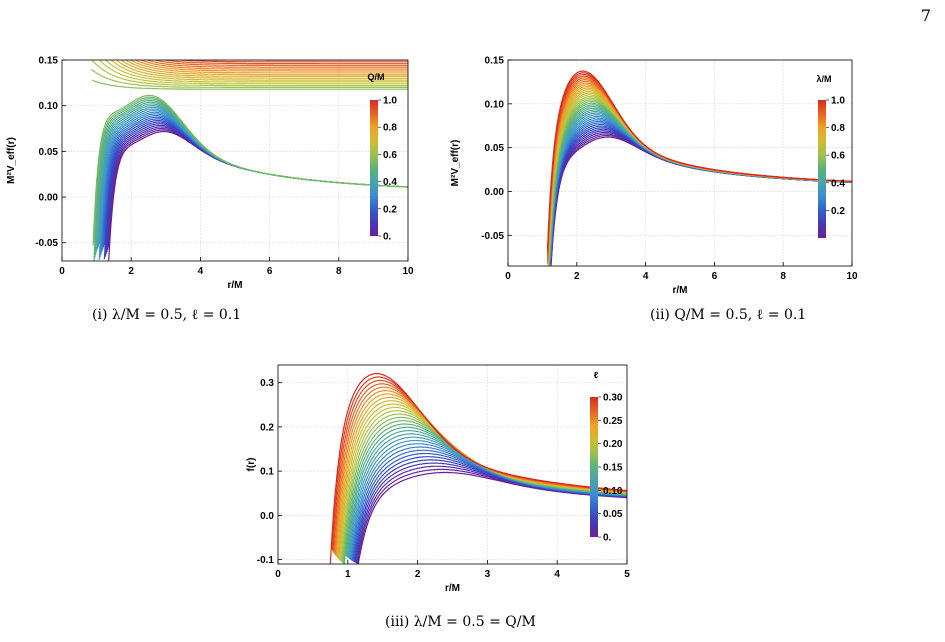 The image size is (945, 642). Describe the element at coordinates (251, 465) in the screenshot. I see `y-axis-label: f(r)` at that location.